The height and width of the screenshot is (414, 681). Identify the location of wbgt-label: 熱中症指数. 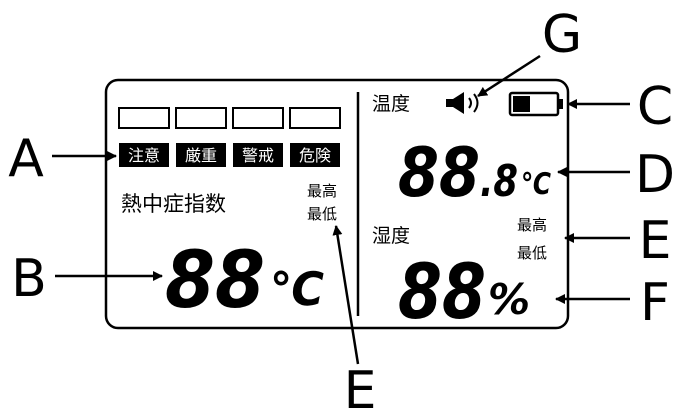
(173, 204).